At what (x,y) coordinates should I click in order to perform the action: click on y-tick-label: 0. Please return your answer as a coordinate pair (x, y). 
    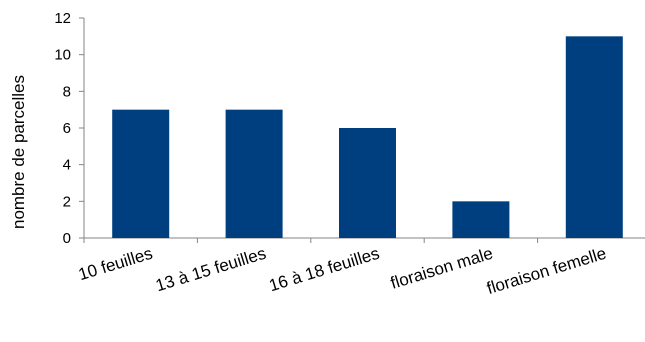
    Looking at the image, I should click on (67, 238).